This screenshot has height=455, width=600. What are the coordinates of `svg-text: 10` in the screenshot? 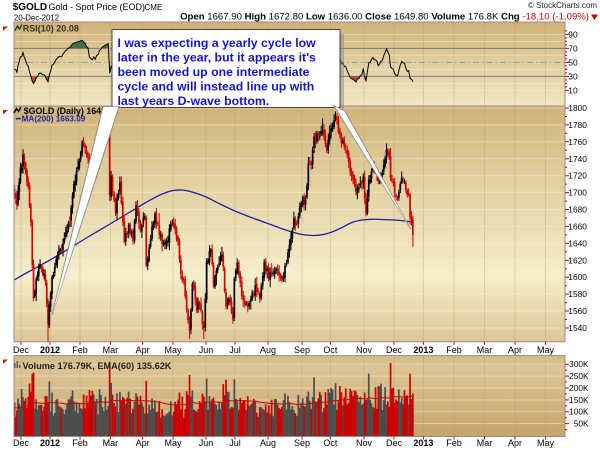 It's located at (573, 90).